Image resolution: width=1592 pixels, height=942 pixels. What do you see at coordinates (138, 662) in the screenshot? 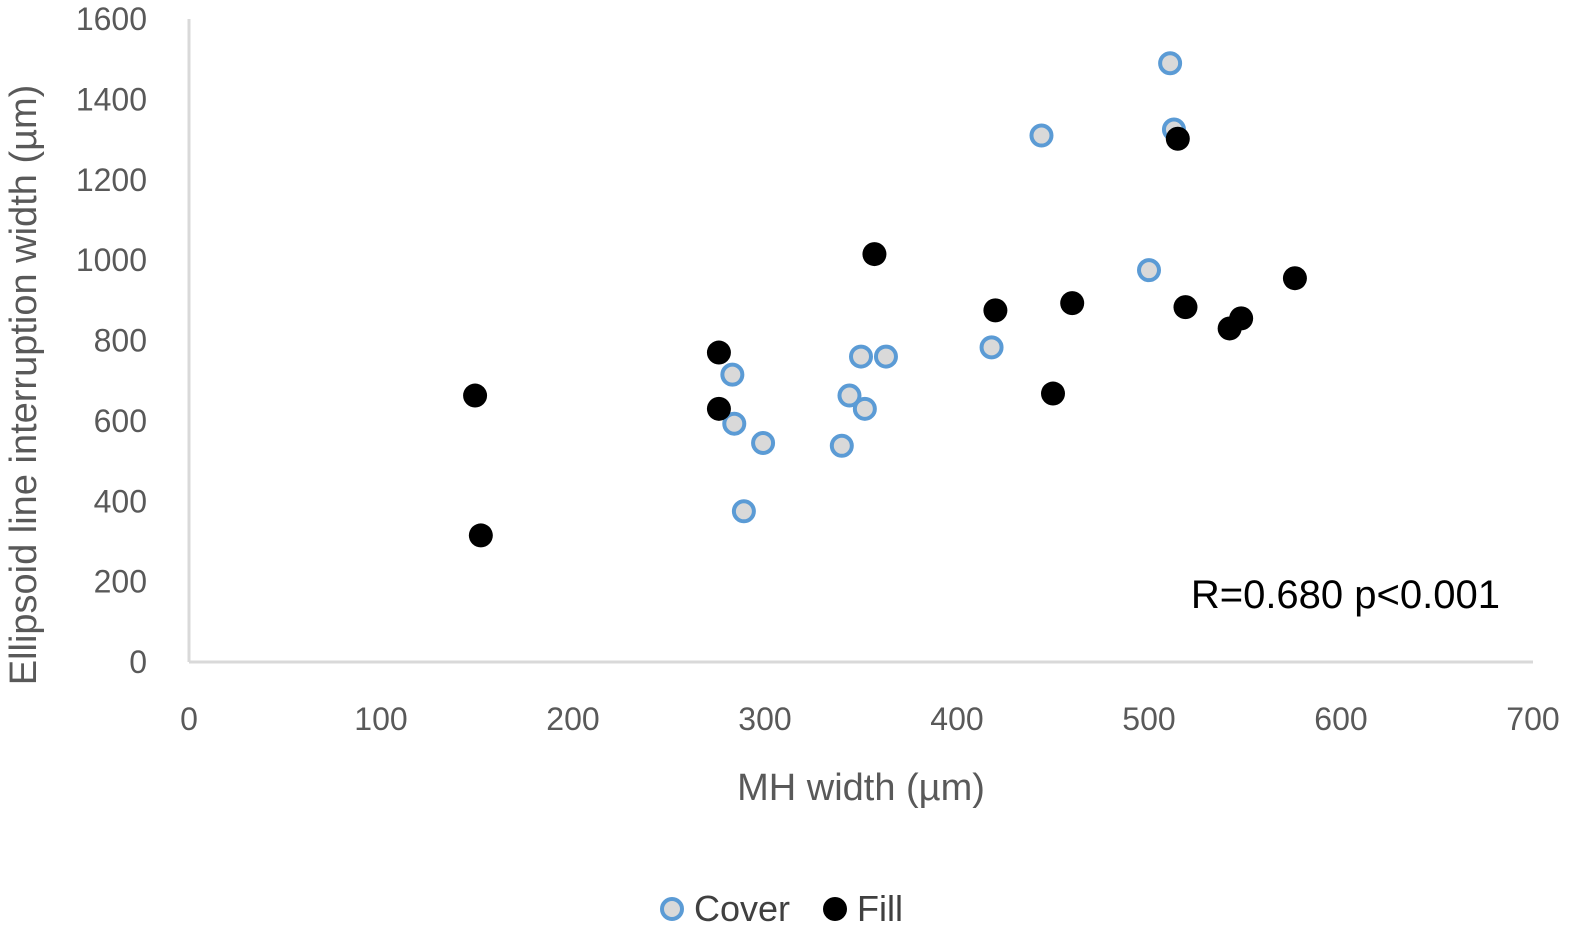
I see `y-tick-label: 0` at bounding box center [138, 662].